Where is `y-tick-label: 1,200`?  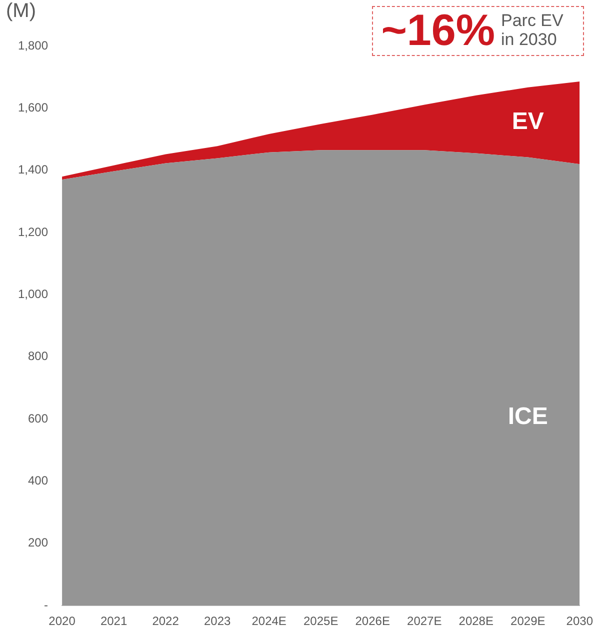 y-tick-label: 1,200 is located at coordinates (33, 231).